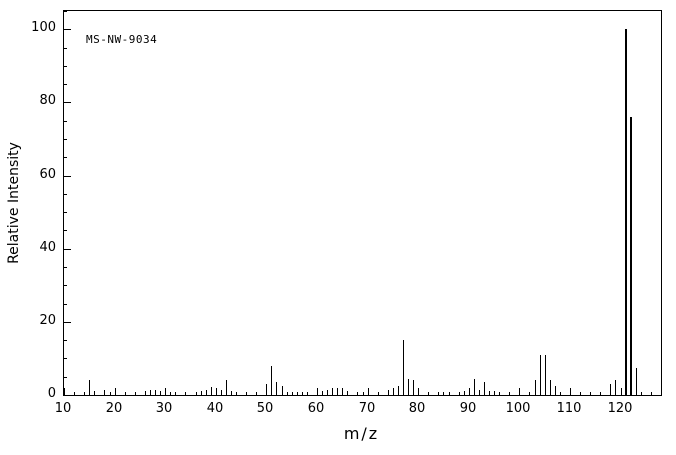 This screenshot has width=676, height=455. Describe the element at coordinates (122, 39) in the screenshot. I see `spectrum-id-label: MS-NW-9034` at that location.